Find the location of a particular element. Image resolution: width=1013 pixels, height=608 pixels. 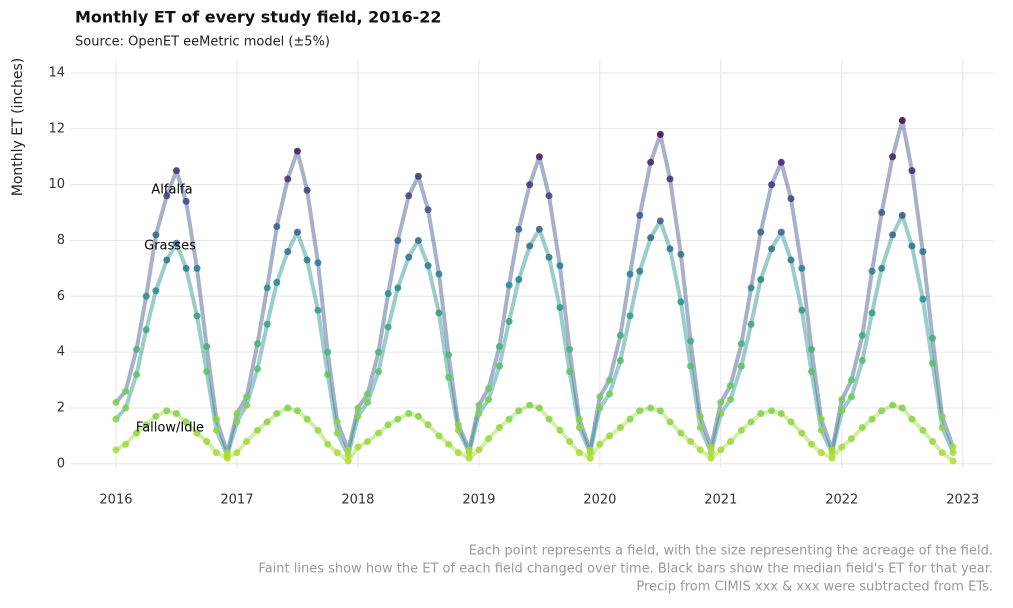

x-tick-label: 2019 is located at coordinates (478, 500).